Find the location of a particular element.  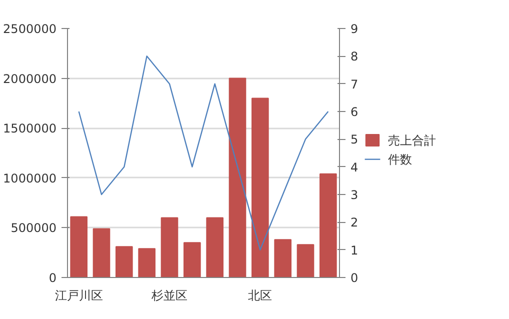

y-tick-label: 2500000 is located at coordinates (30, 29).